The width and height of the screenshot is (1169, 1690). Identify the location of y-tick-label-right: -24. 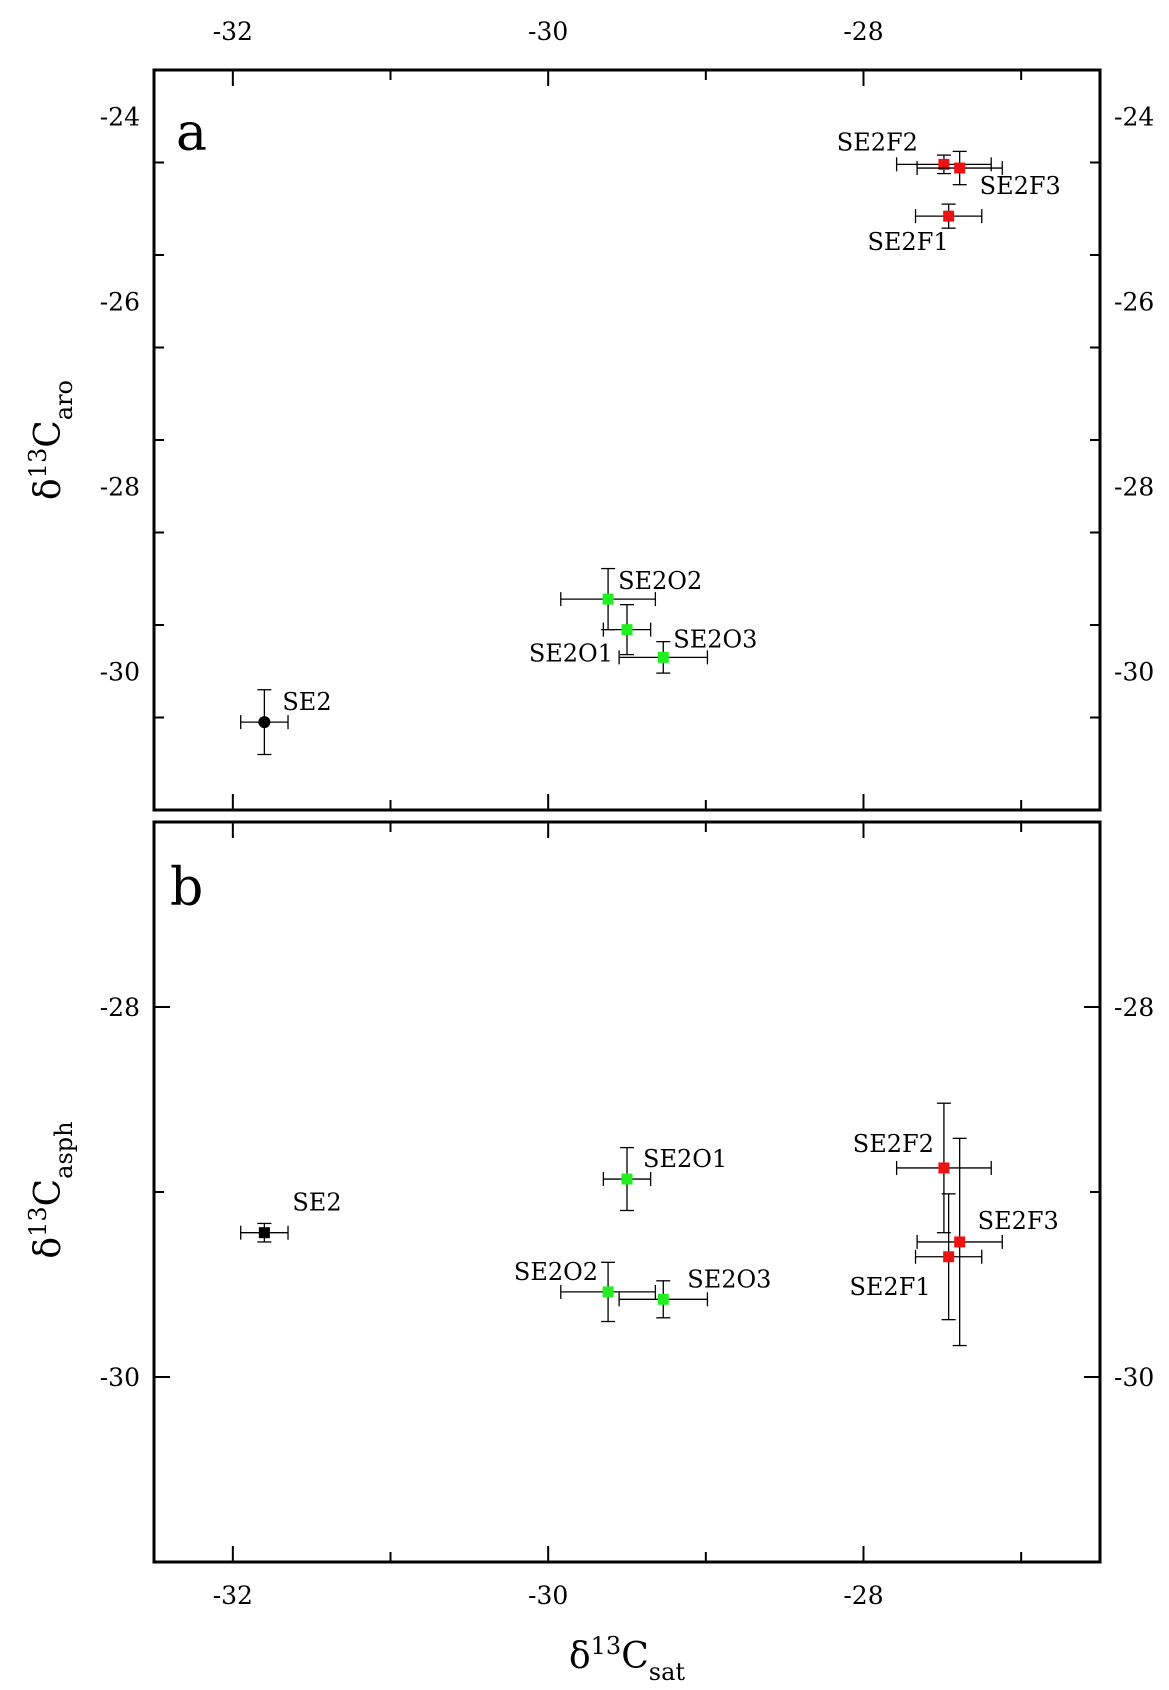
(1134, 116).